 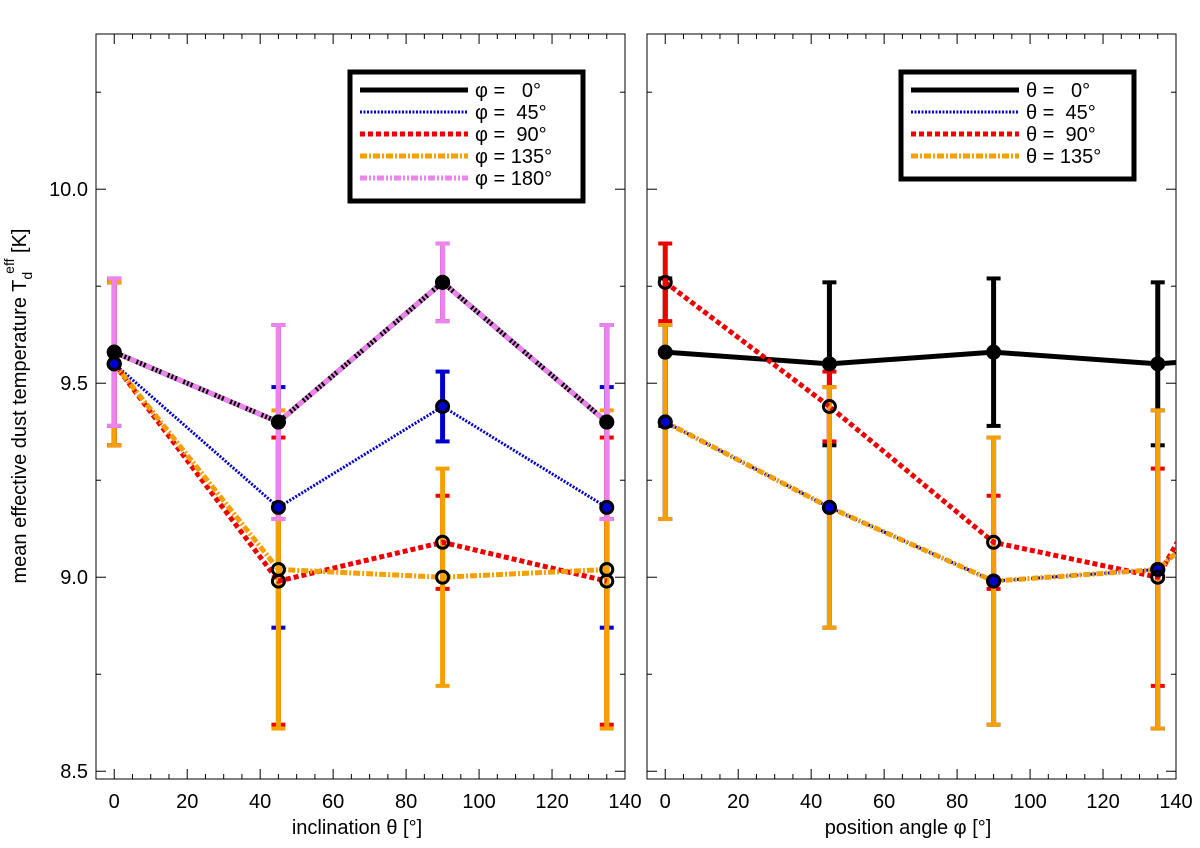 I want to click on legend-label: φ = 180°, so click(x=513, y=179).